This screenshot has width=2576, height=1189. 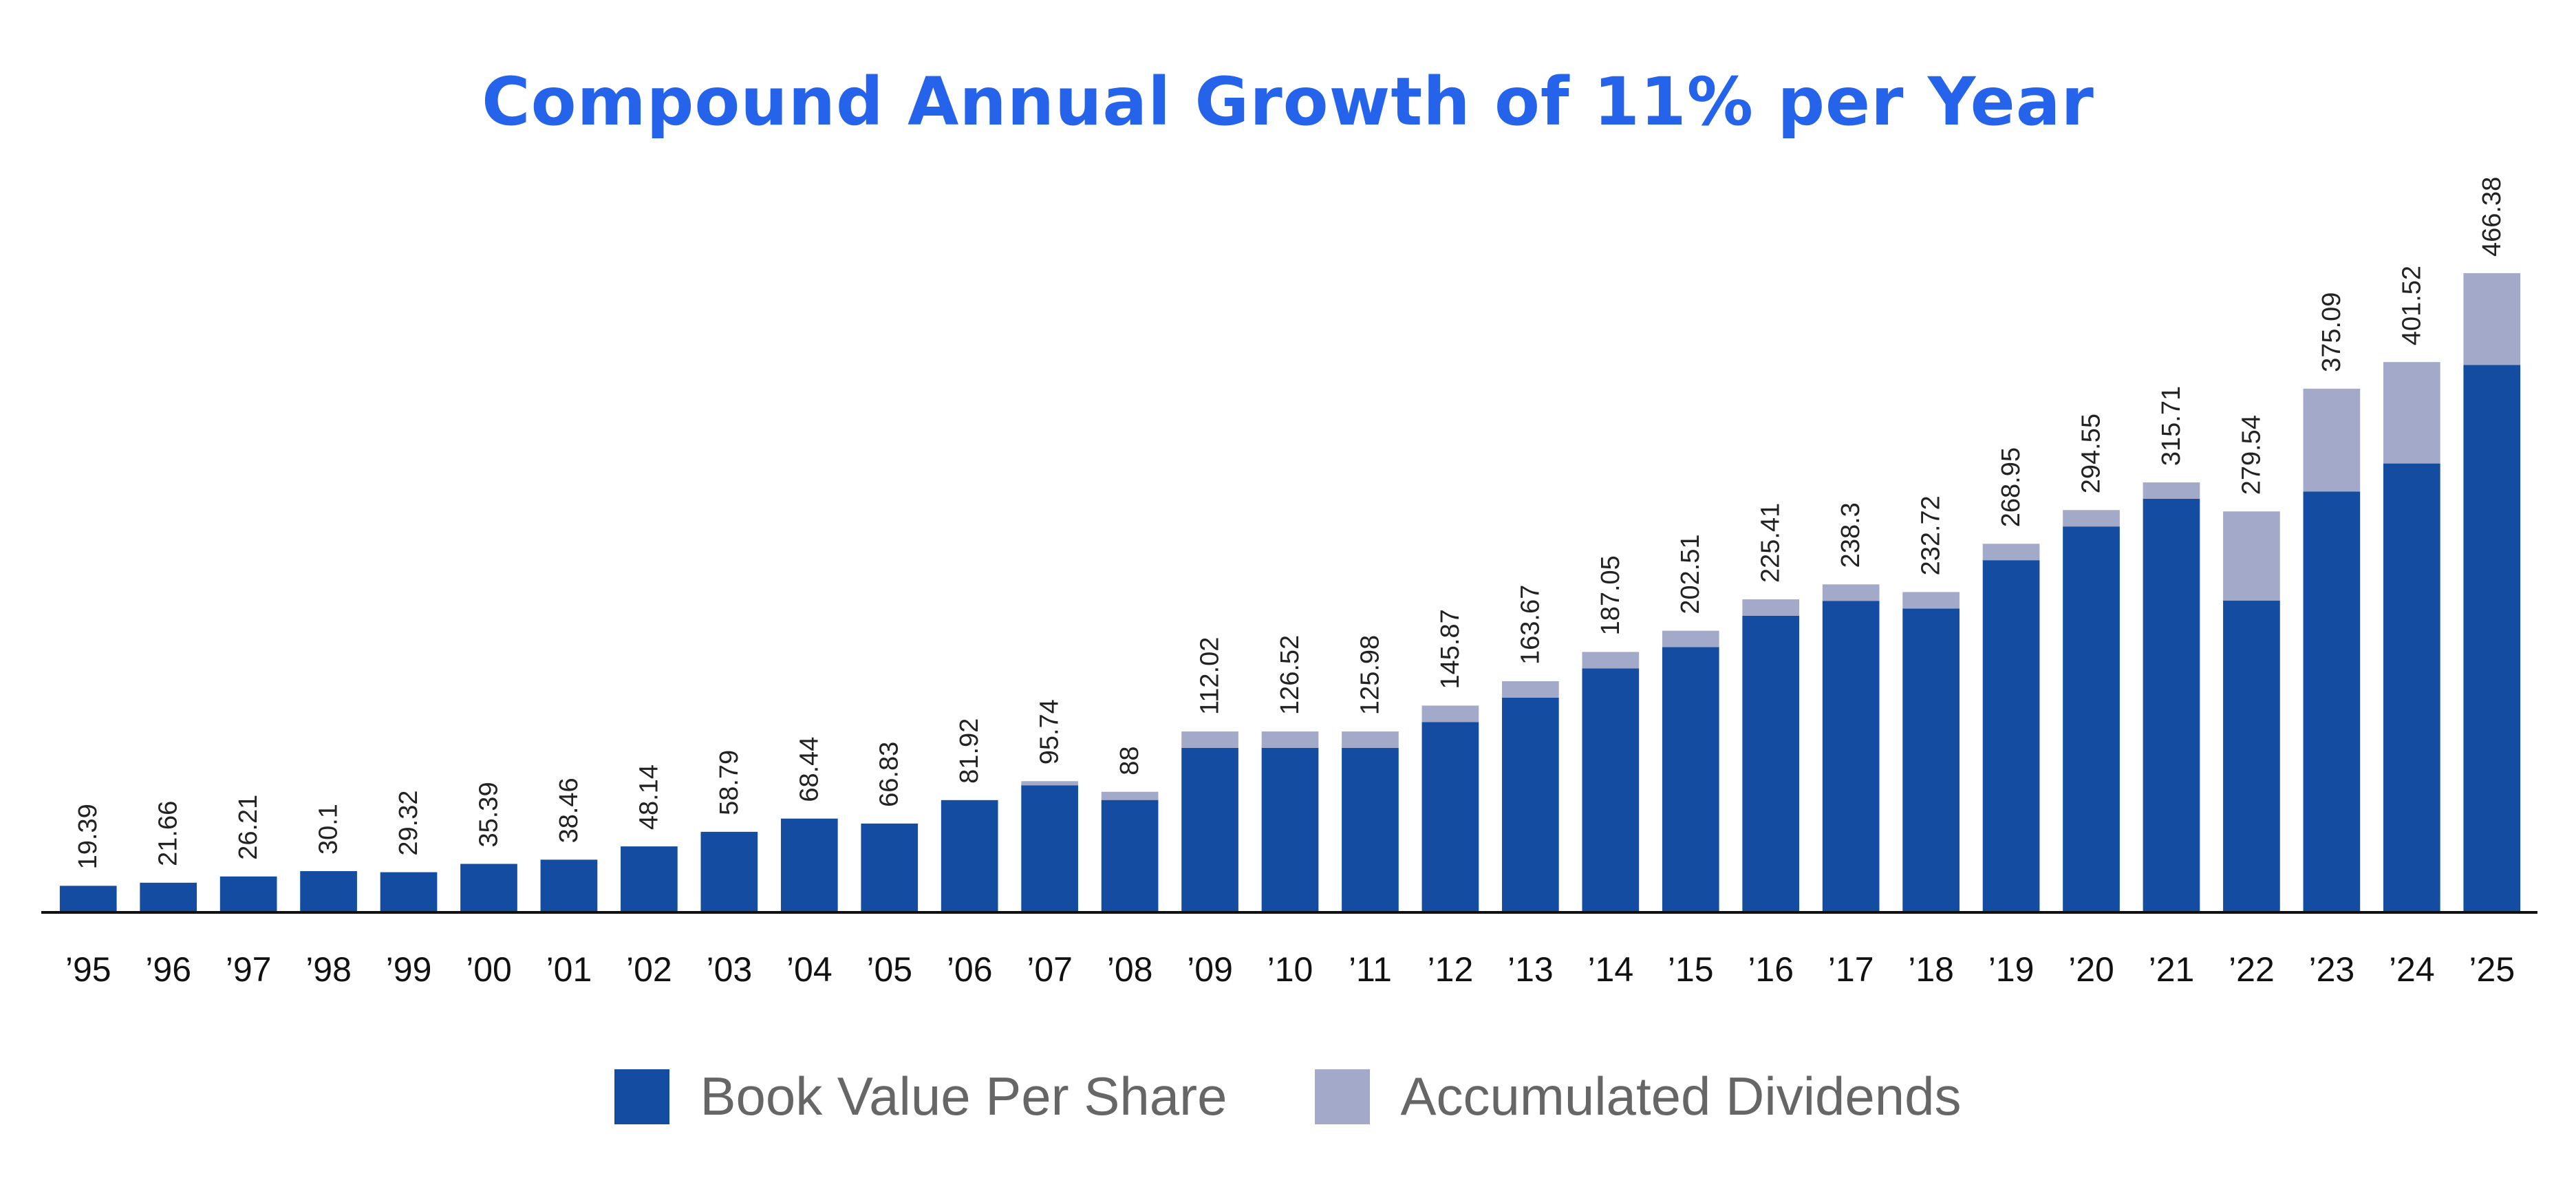 I want to click on data-label: 238.3, so click(x=1850, y=535).